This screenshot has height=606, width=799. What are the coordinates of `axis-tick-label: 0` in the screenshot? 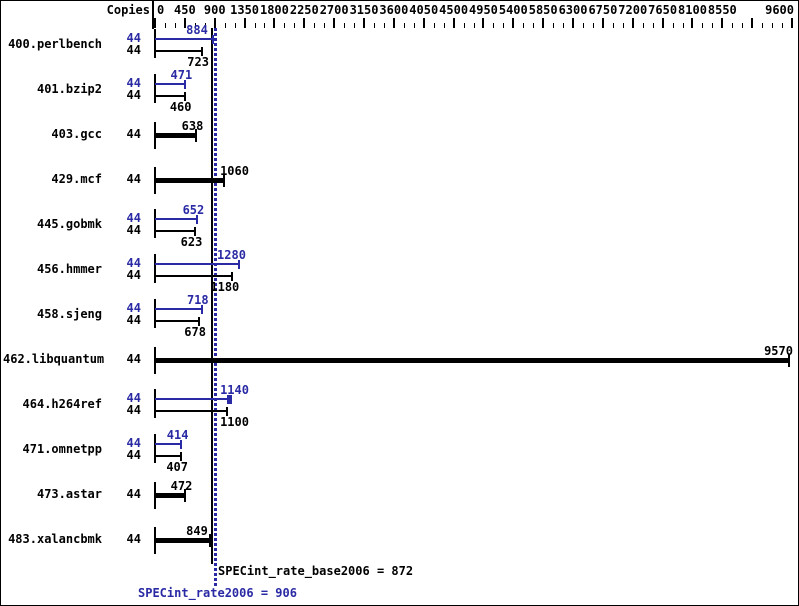 It's located at (161, 10).